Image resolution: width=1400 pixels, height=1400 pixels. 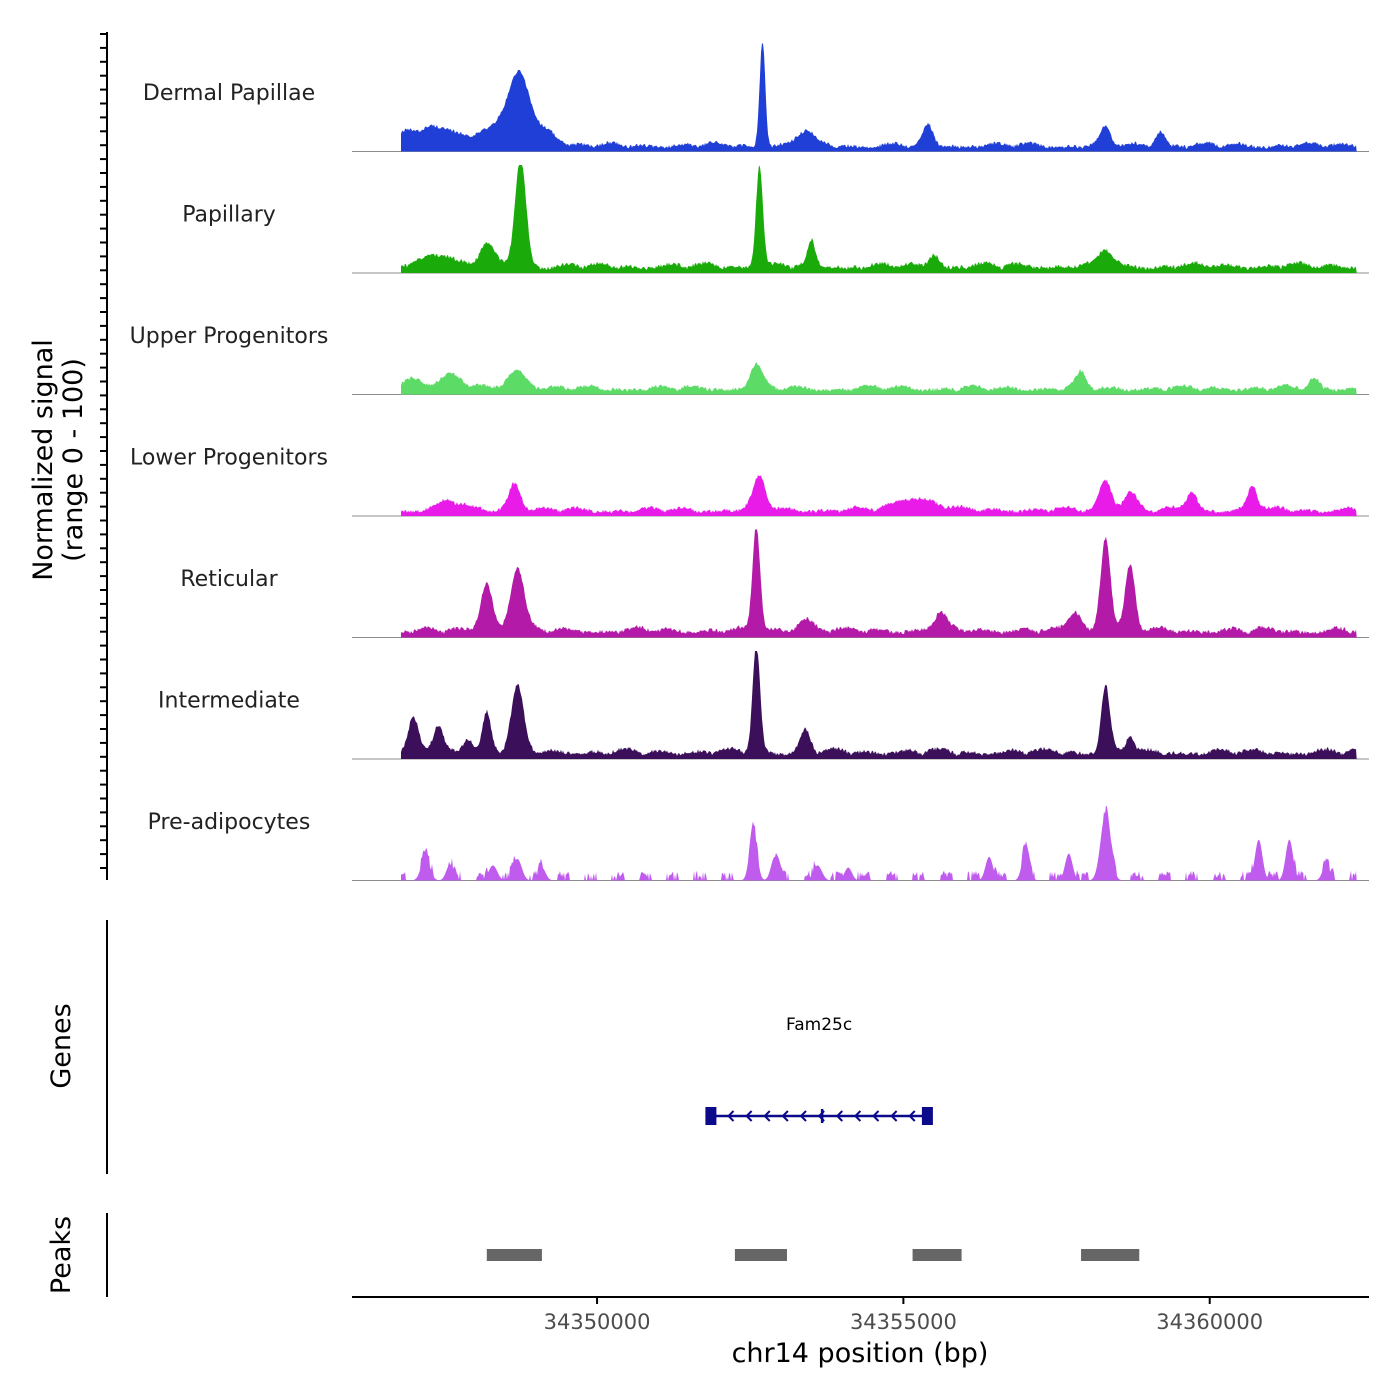 What do you see at coordinates (61, 1255) in the screenshot?
I see `peaks-track-title: Peaks` at bounding box center [61, 1255].